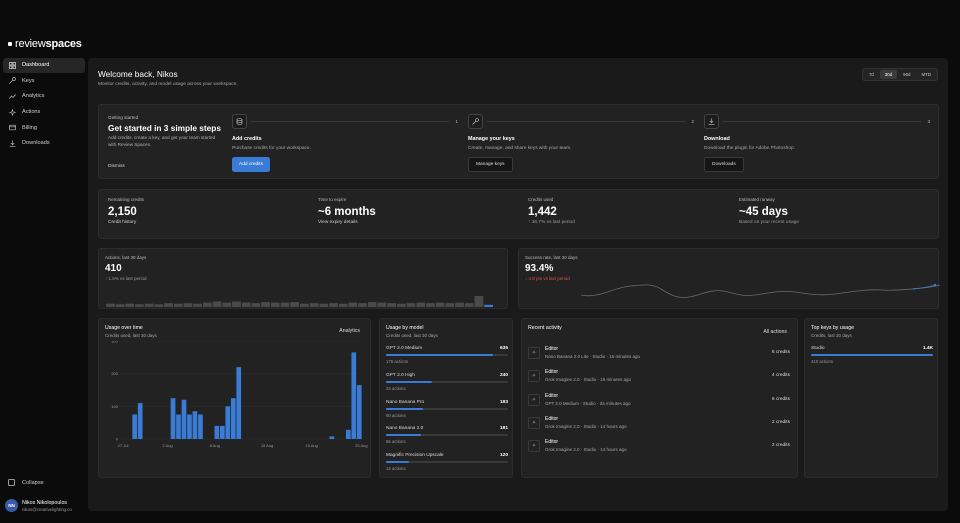 This screenshot has height=523, width=960. Describe the element at coordinates (871, 74) in the screenshot. I see `range-7d: 7d` at that location.